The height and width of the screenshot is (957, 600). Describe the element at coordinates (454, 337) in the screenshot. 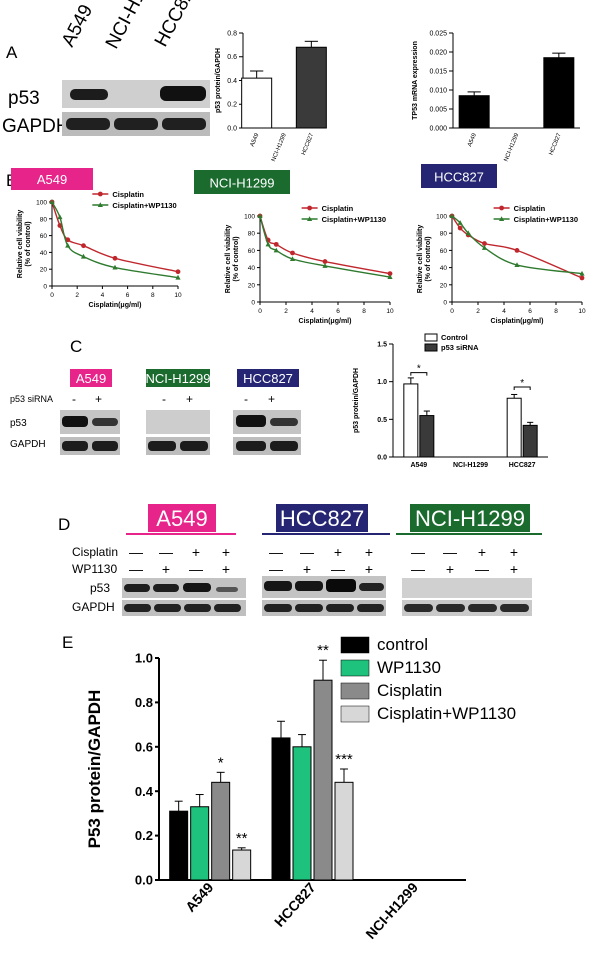

I see `legend-label: Control` at that location.